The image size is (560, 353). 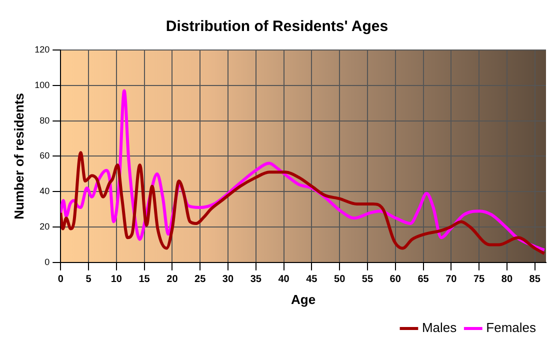 What do you see at coordinates (312, 280) in the screenshot?
I see `x-tick-label: 45` at bounding box center [312, 280].